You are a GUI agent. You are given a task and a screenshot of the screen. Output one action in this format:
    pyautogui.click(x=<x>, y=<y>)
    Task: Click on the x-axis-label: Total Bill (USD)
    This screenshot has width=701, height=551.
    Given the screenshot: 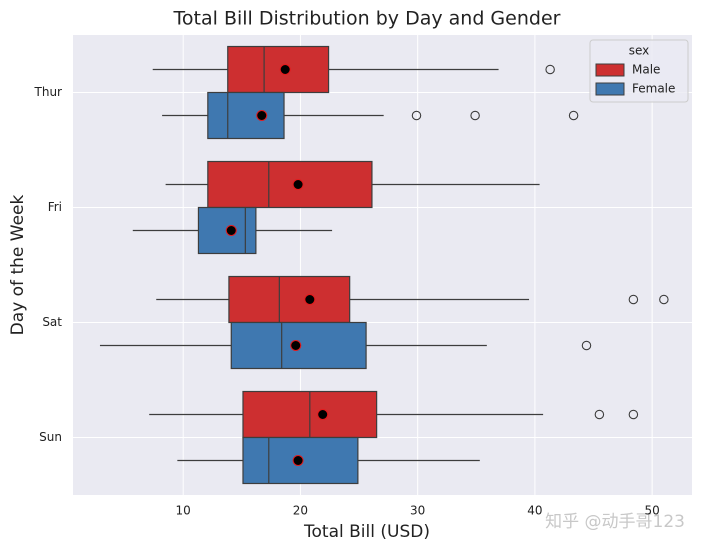 What is the action you would take?
    pyautogui.click(x=366, y=532)
    